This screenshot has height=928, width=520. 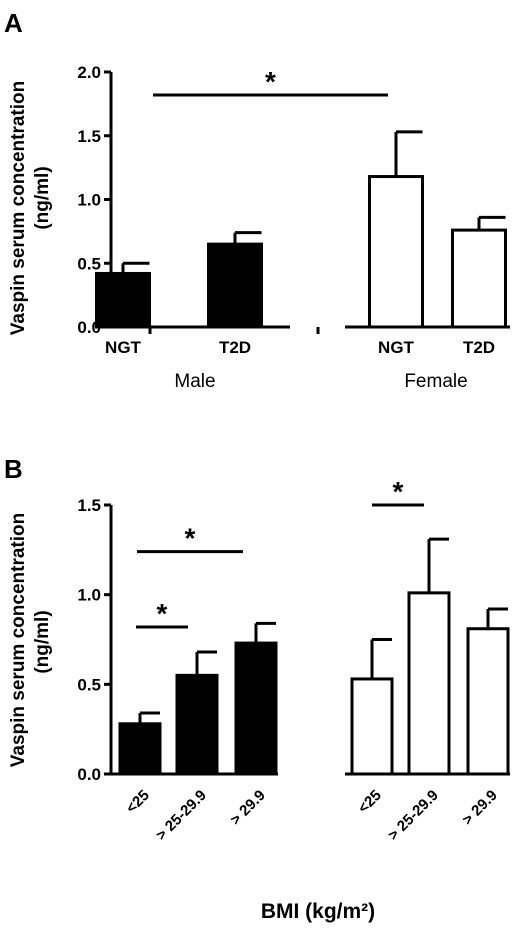 I want to click on panel-b-label: B, so click(x=13, y=469).